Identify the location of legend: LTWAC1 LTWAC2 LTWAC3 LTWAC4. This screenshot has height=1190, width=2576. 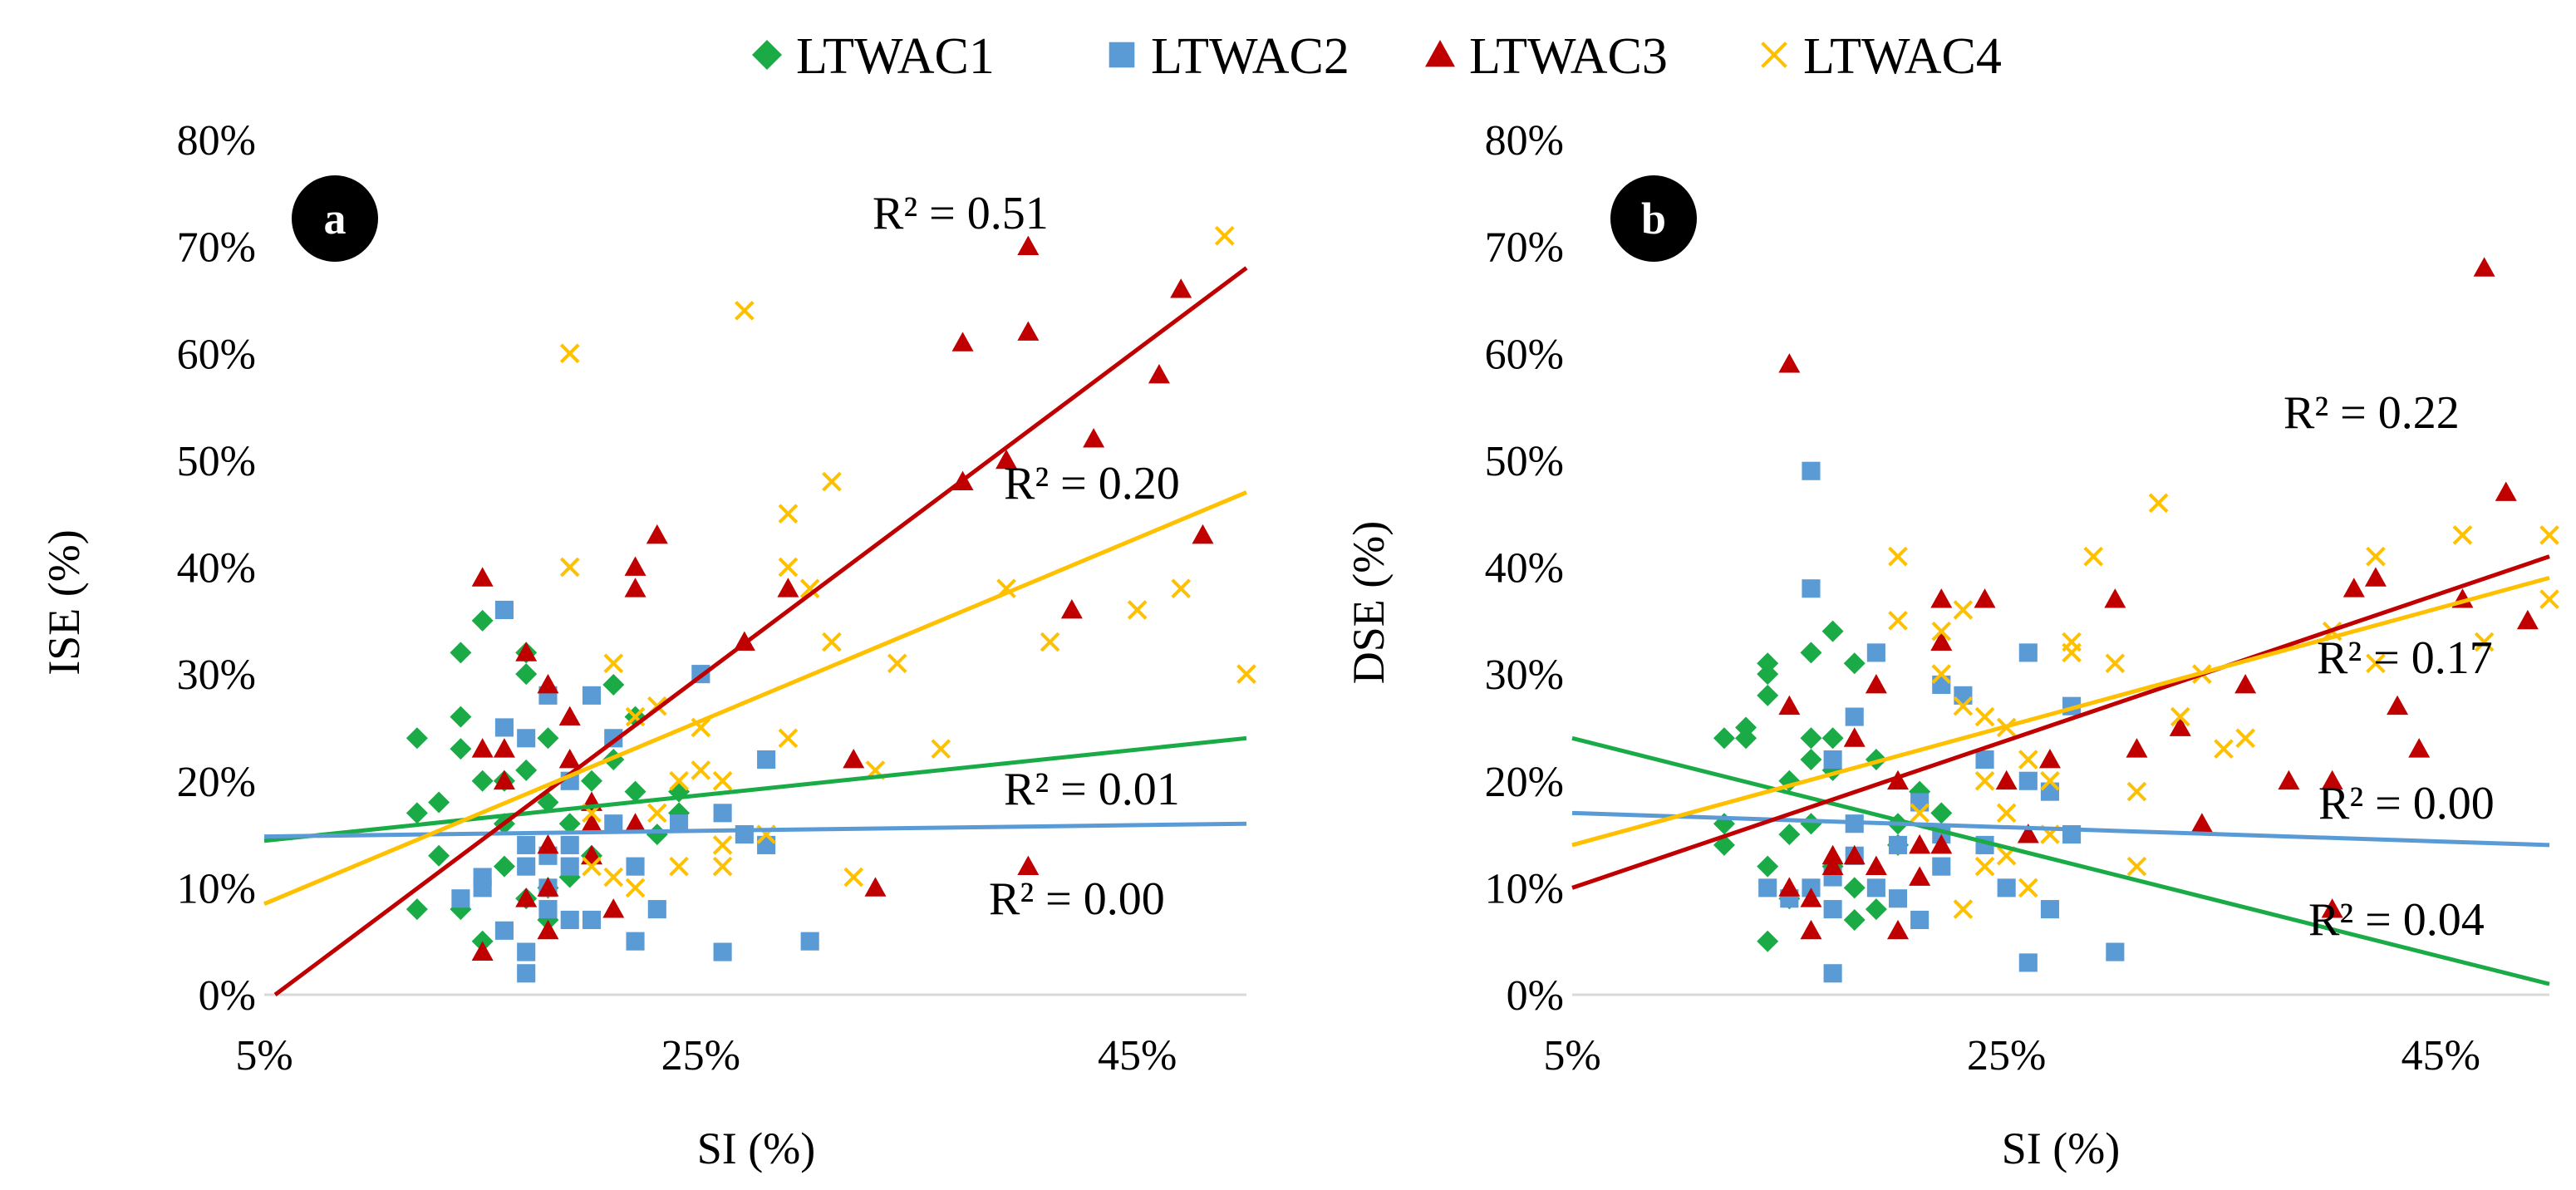
(1377, 56).